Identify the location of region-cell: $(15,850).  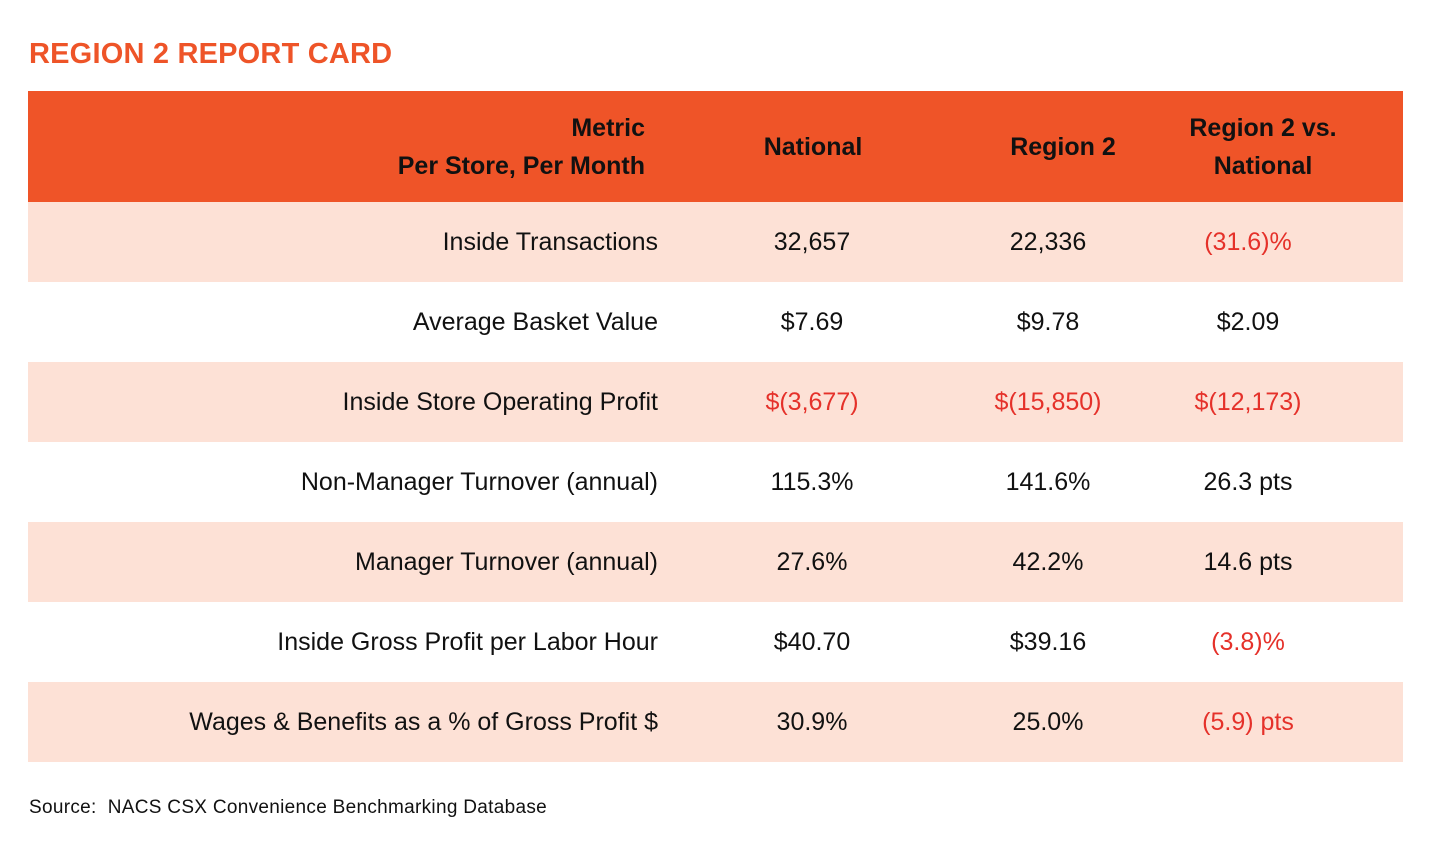
(1048, 402).